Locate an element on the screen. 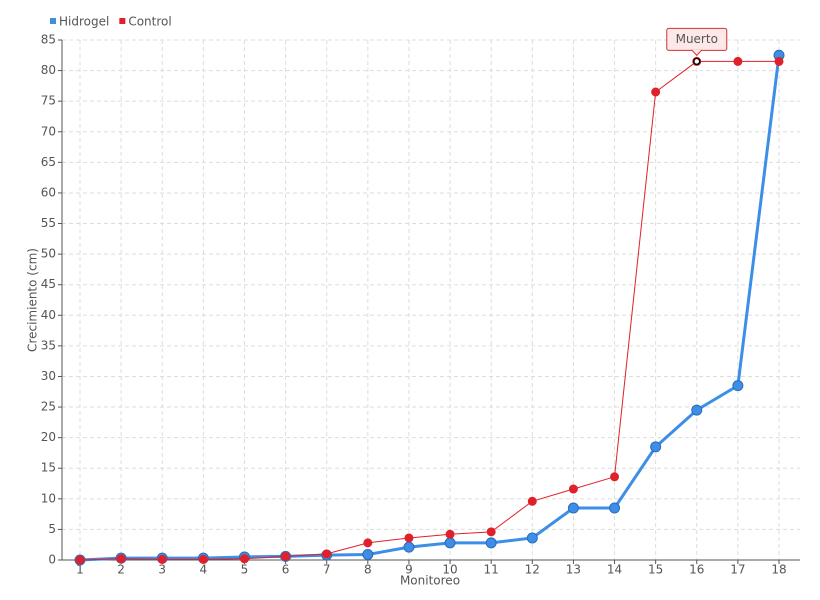 Image resolution: width=820 pixels, height=600 pixels. y-tick-label: 25 is located at coordinates (48, 407).